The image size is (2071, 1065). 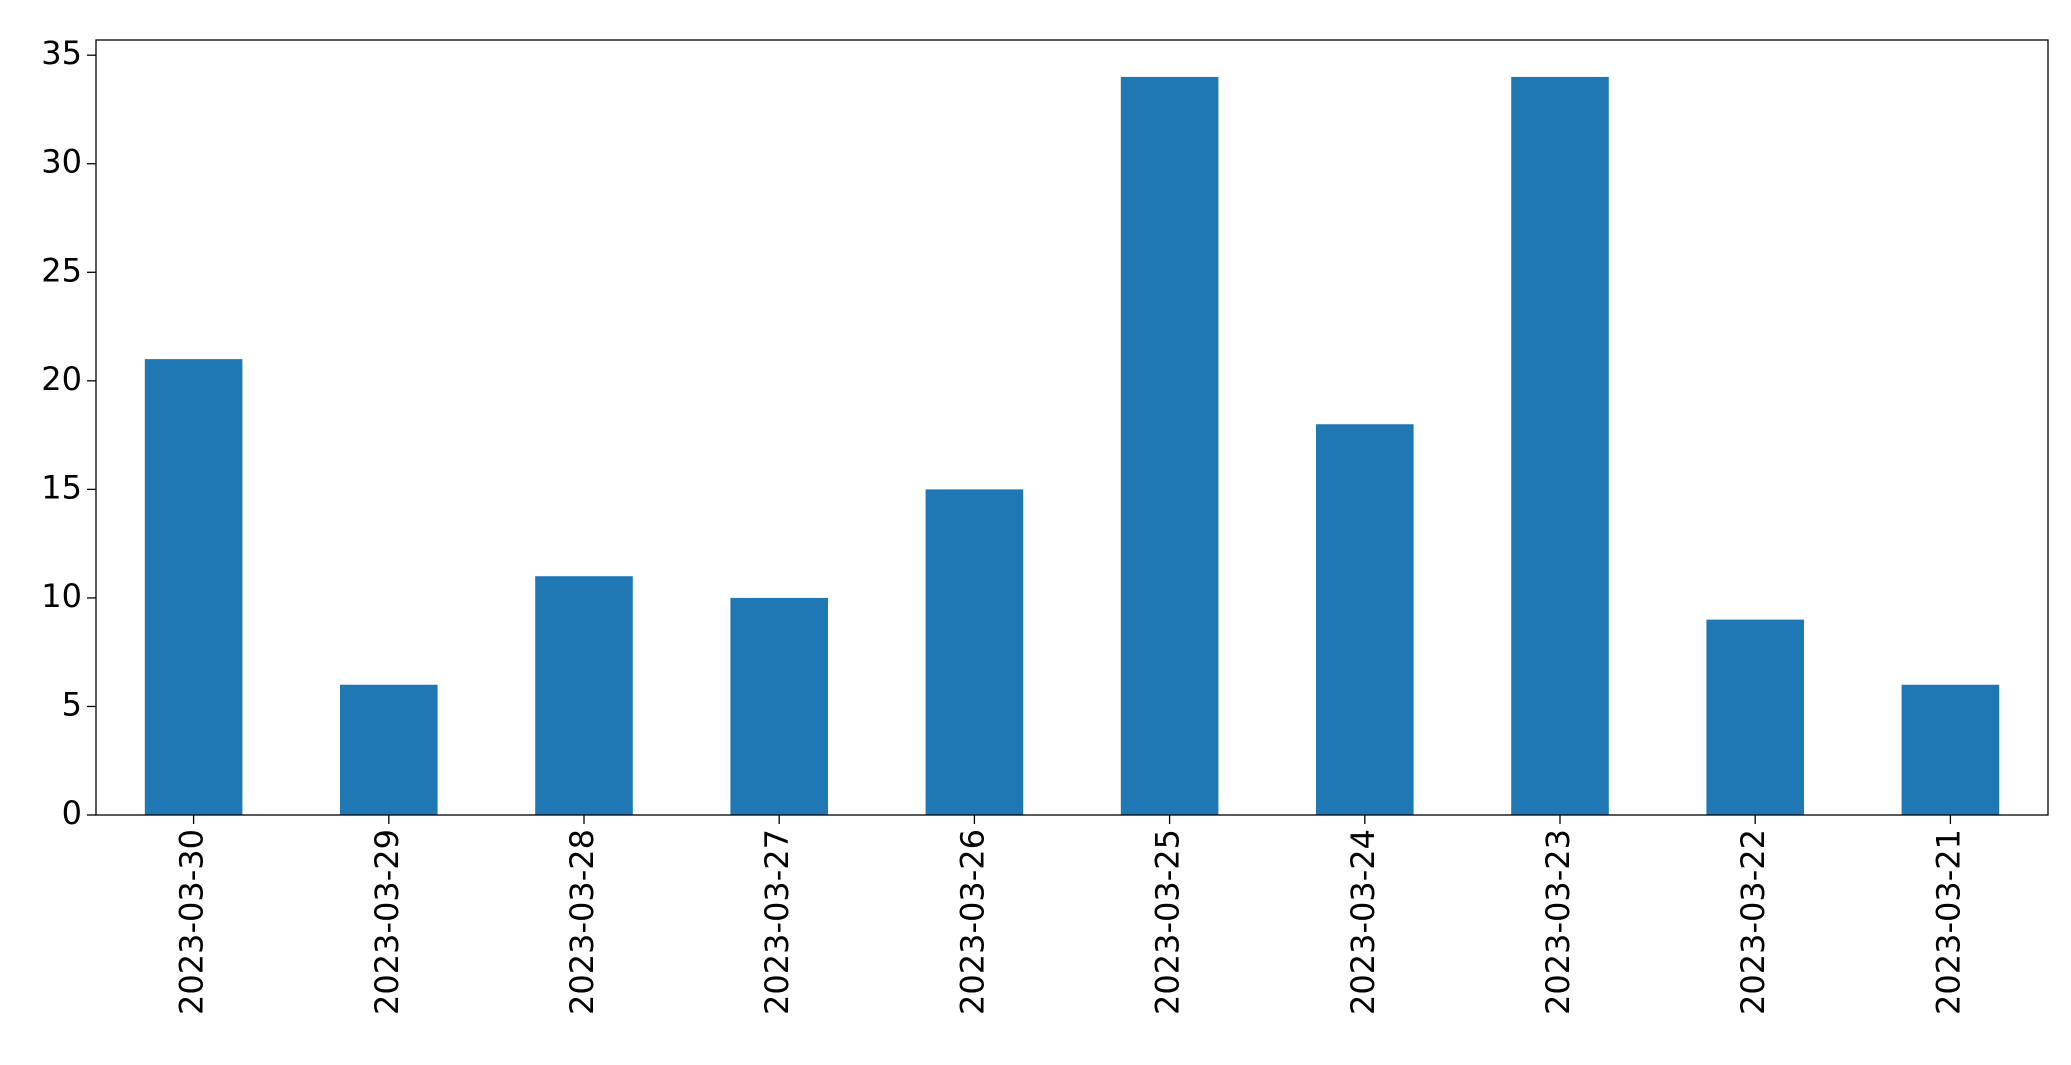 I want to click on y-tick-label: 15, so click(x=61, y=487).